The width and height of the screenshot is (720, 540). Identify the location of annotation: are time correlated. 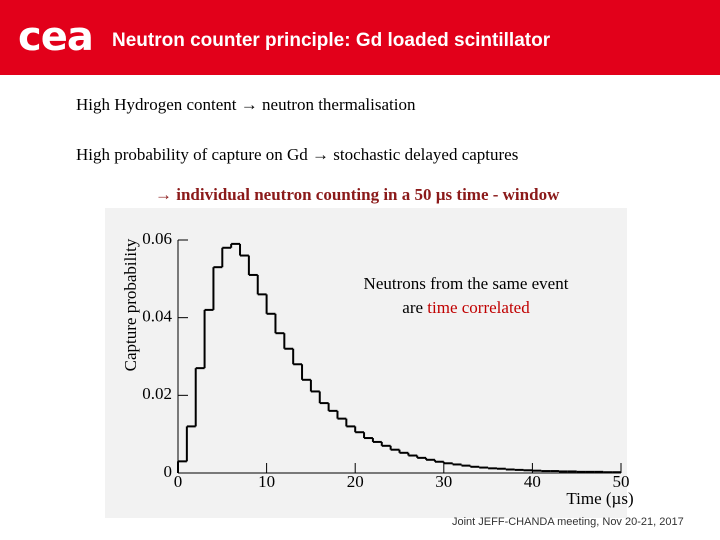
(466, 307).